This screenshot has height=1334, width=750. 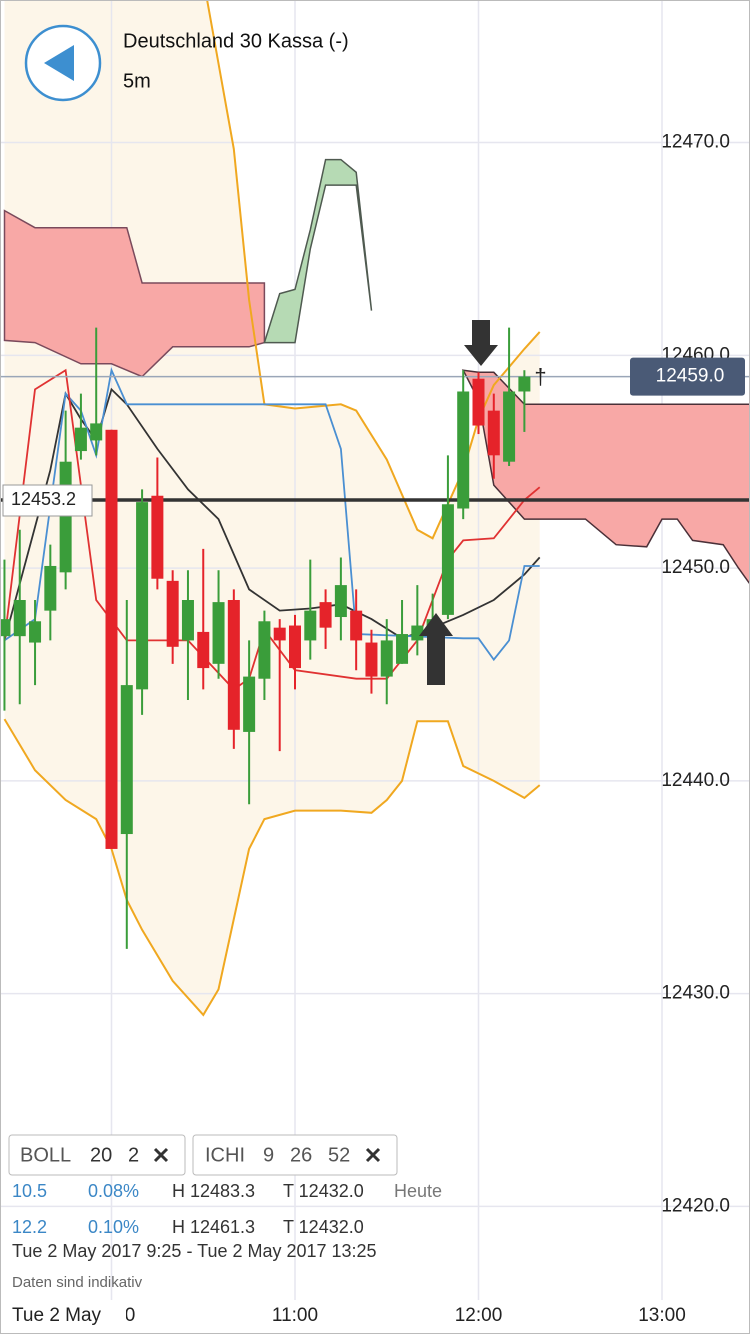 I want to click on x-date-label: Tue 2 May, so click(x=57, y=1315).